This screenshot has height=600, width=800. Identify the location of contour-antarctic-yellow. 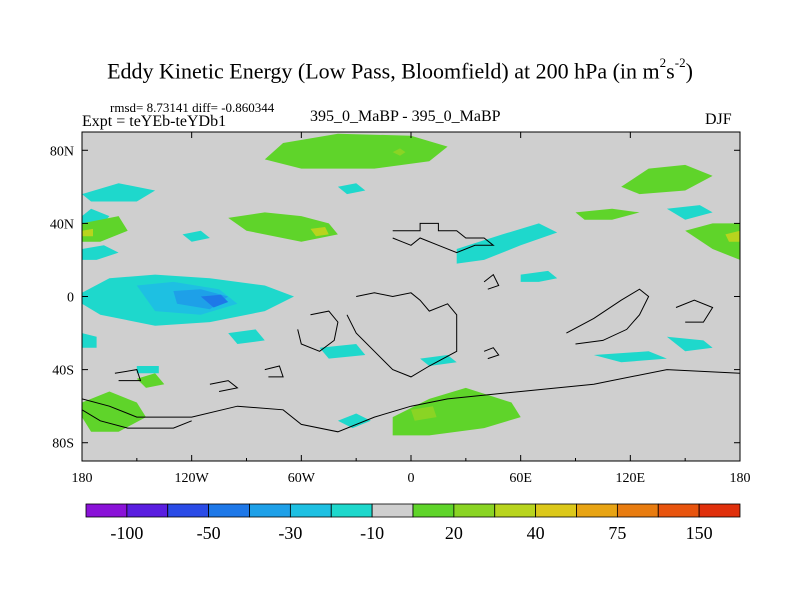
(424, 413).